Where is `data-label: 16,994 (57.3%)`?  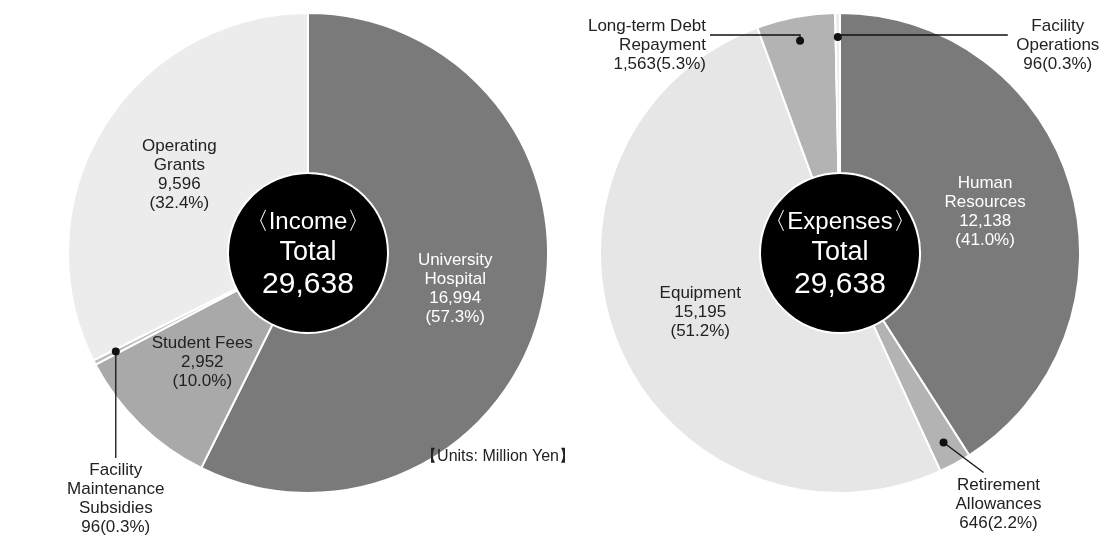
data-label: 16,994 (57.3%) is located at coordinates (455, 307).